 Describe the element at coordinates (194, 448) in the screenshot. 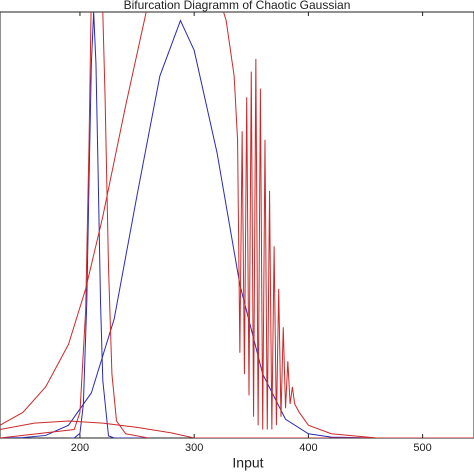

I see `x-tick-label: 300` at that location.